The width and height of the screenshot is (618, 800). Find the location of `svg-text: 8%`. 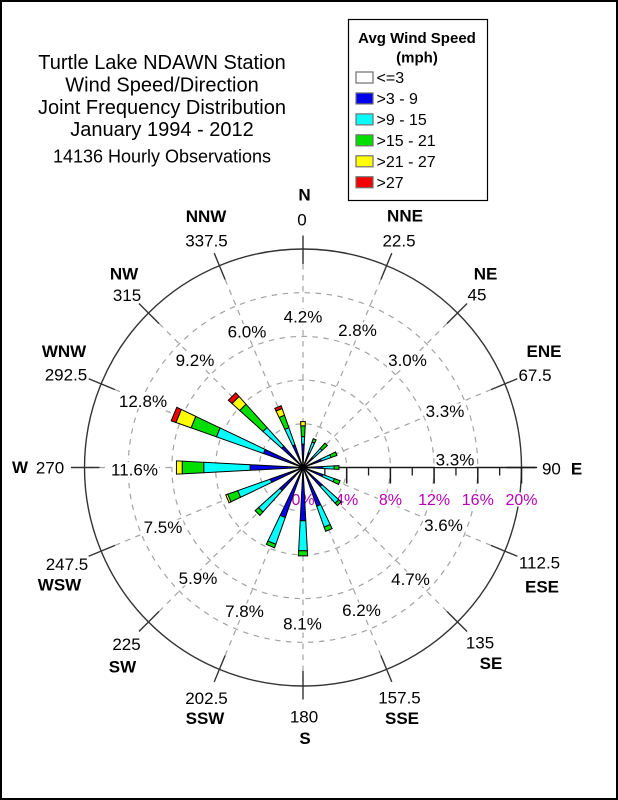

svg-text: 8% is located at coordinates (390, 500).